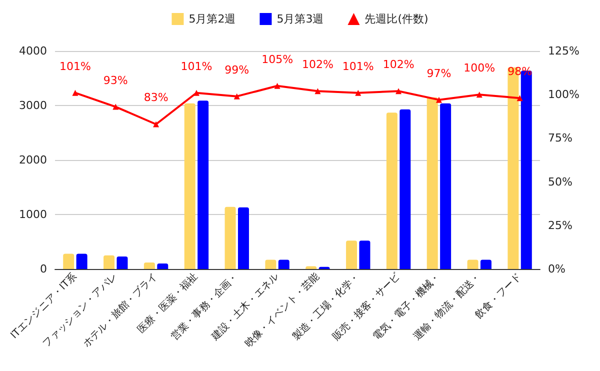 The height and width of the screenshot is (371, 600). What do you see at coordinates (33, 105) in the screenshot?
I see `y-tick-label: 3000` at bounding box center [33, 105].